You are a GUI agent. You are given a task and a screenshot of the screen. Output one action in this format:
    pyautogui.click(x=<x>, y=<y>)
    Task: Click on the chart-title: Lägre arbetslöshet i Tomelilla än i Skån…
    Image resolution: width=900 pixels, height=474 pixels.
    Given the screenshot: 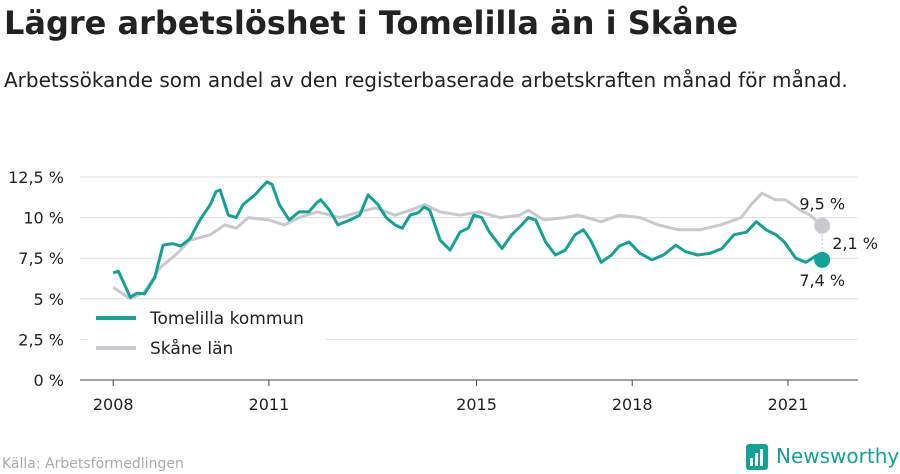 What is the action you would take?
    pyautogui.click(x=371, y=23)
    